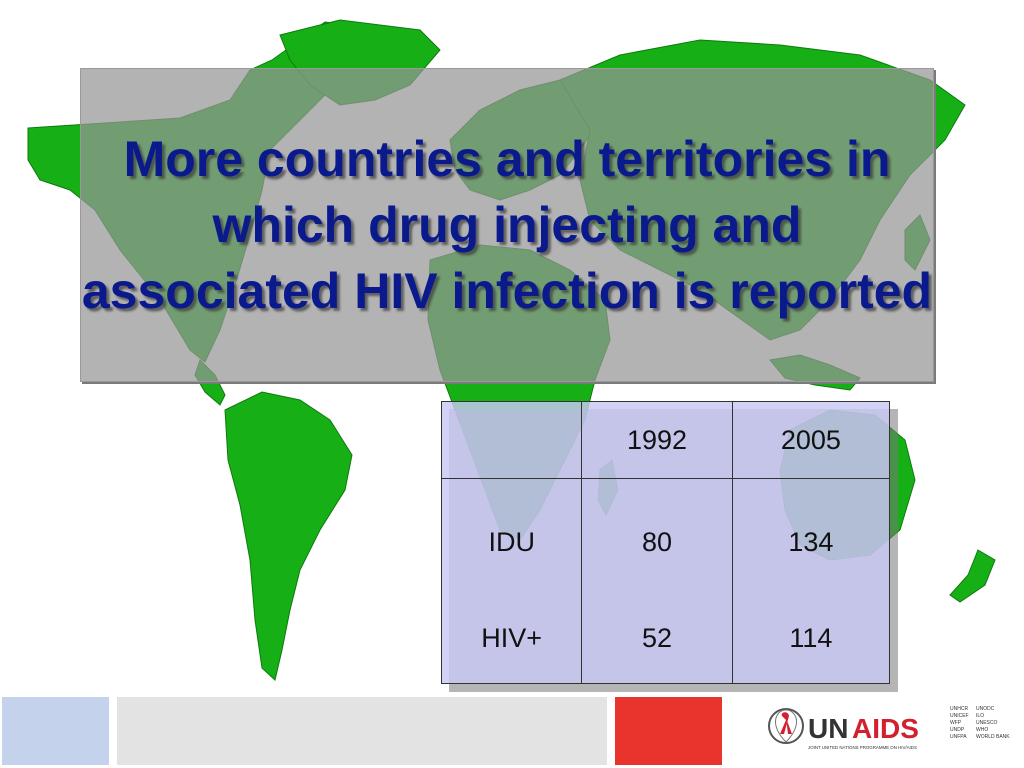  I want to click on cosponsor-right: WHO, so click(982, 730).